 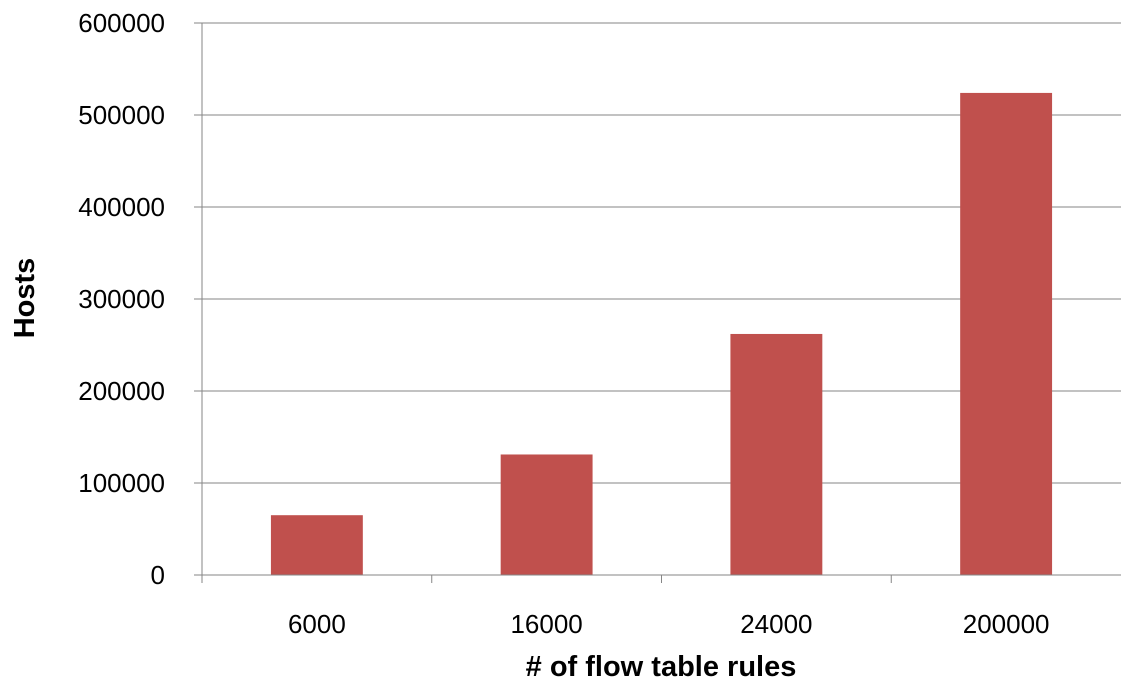 I want to click on y-tick-label: 400000, so click(x=121, y=207).